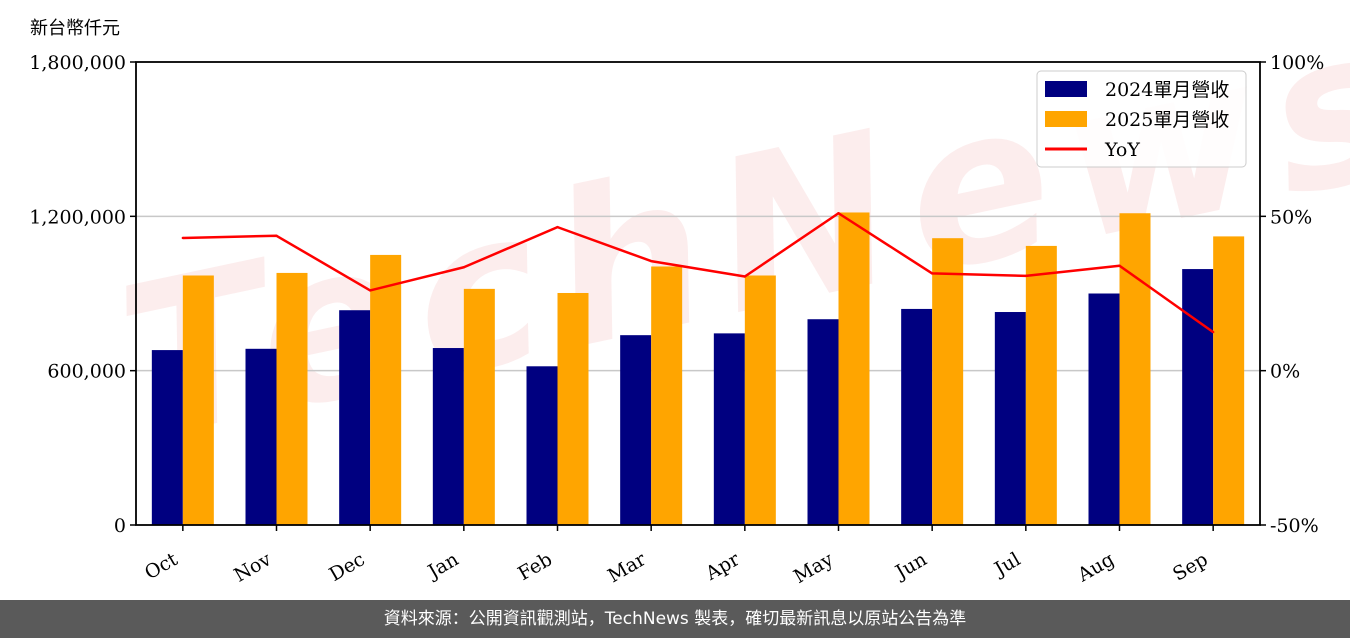  Describe the element at coordinates (347, 567) in the screenshot. I see `x-tick-label: Dec` at that location.